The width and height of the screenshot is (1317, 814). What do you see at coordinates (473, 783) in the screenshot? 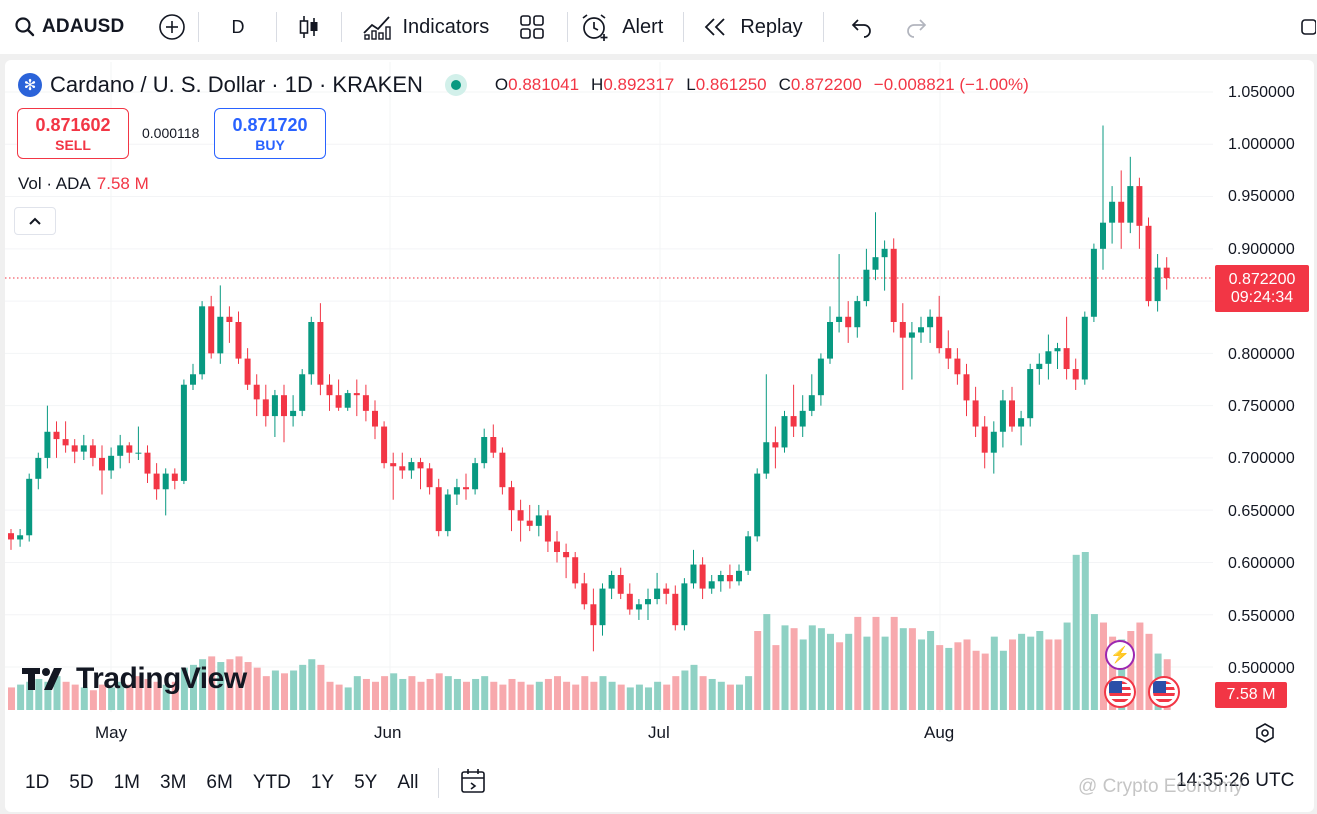
I see `go-to-date-button` at bounding box center [473, 783].